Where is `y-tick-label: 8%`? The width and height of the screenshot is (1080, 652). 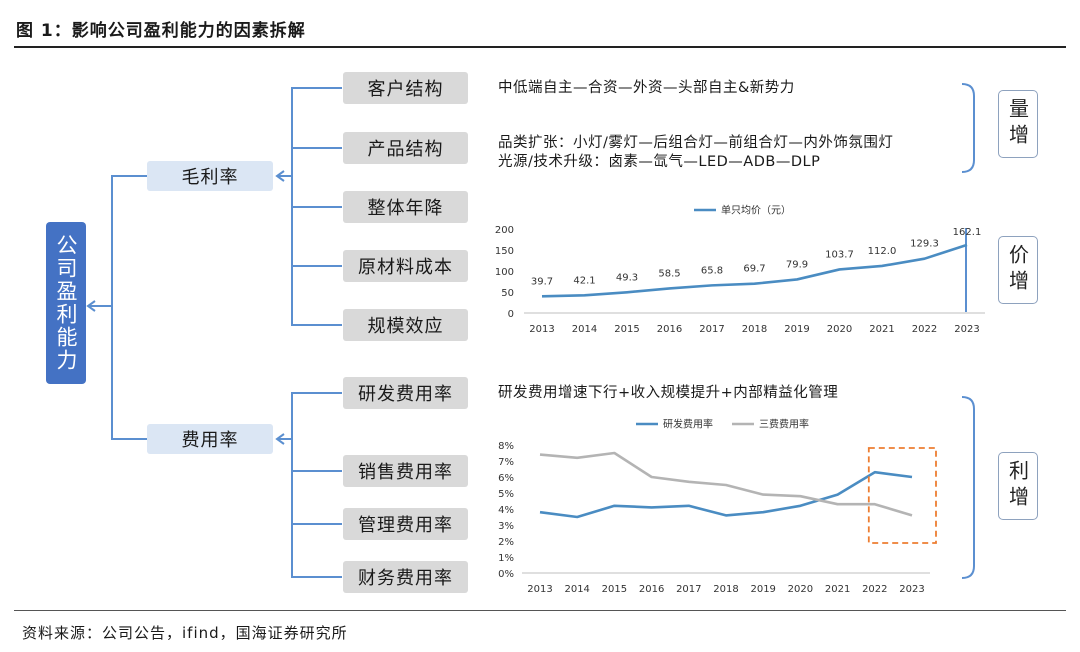 y-tick-label: 8% is located at coordinates (506, 446).